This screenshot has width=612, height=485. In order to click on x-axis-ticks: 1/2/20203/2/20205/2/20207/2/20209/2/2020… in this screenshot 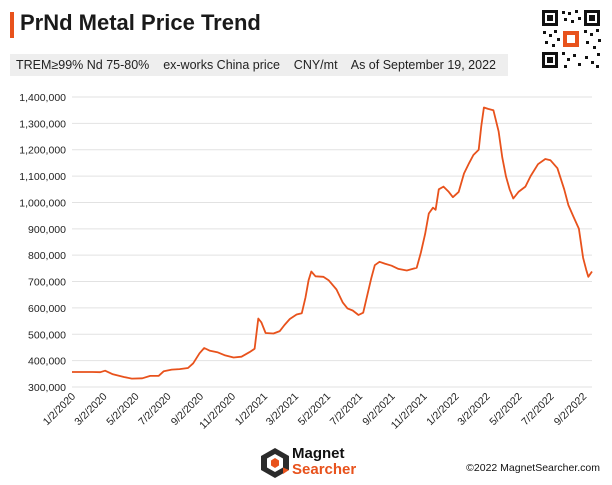, I will do `click(315, 411)`.